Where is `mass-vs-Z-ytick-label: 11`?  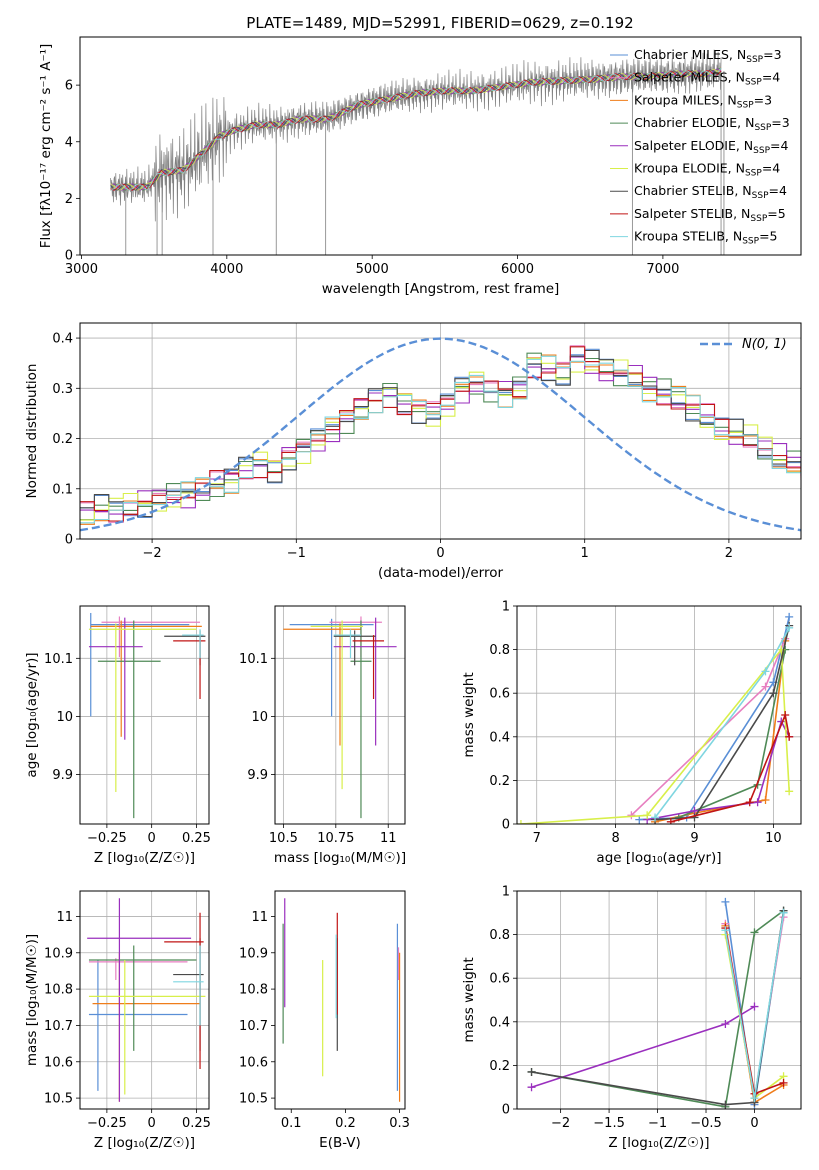 mass-vs-Z-ytick-label: 11 is located at coordinates (64, 917).